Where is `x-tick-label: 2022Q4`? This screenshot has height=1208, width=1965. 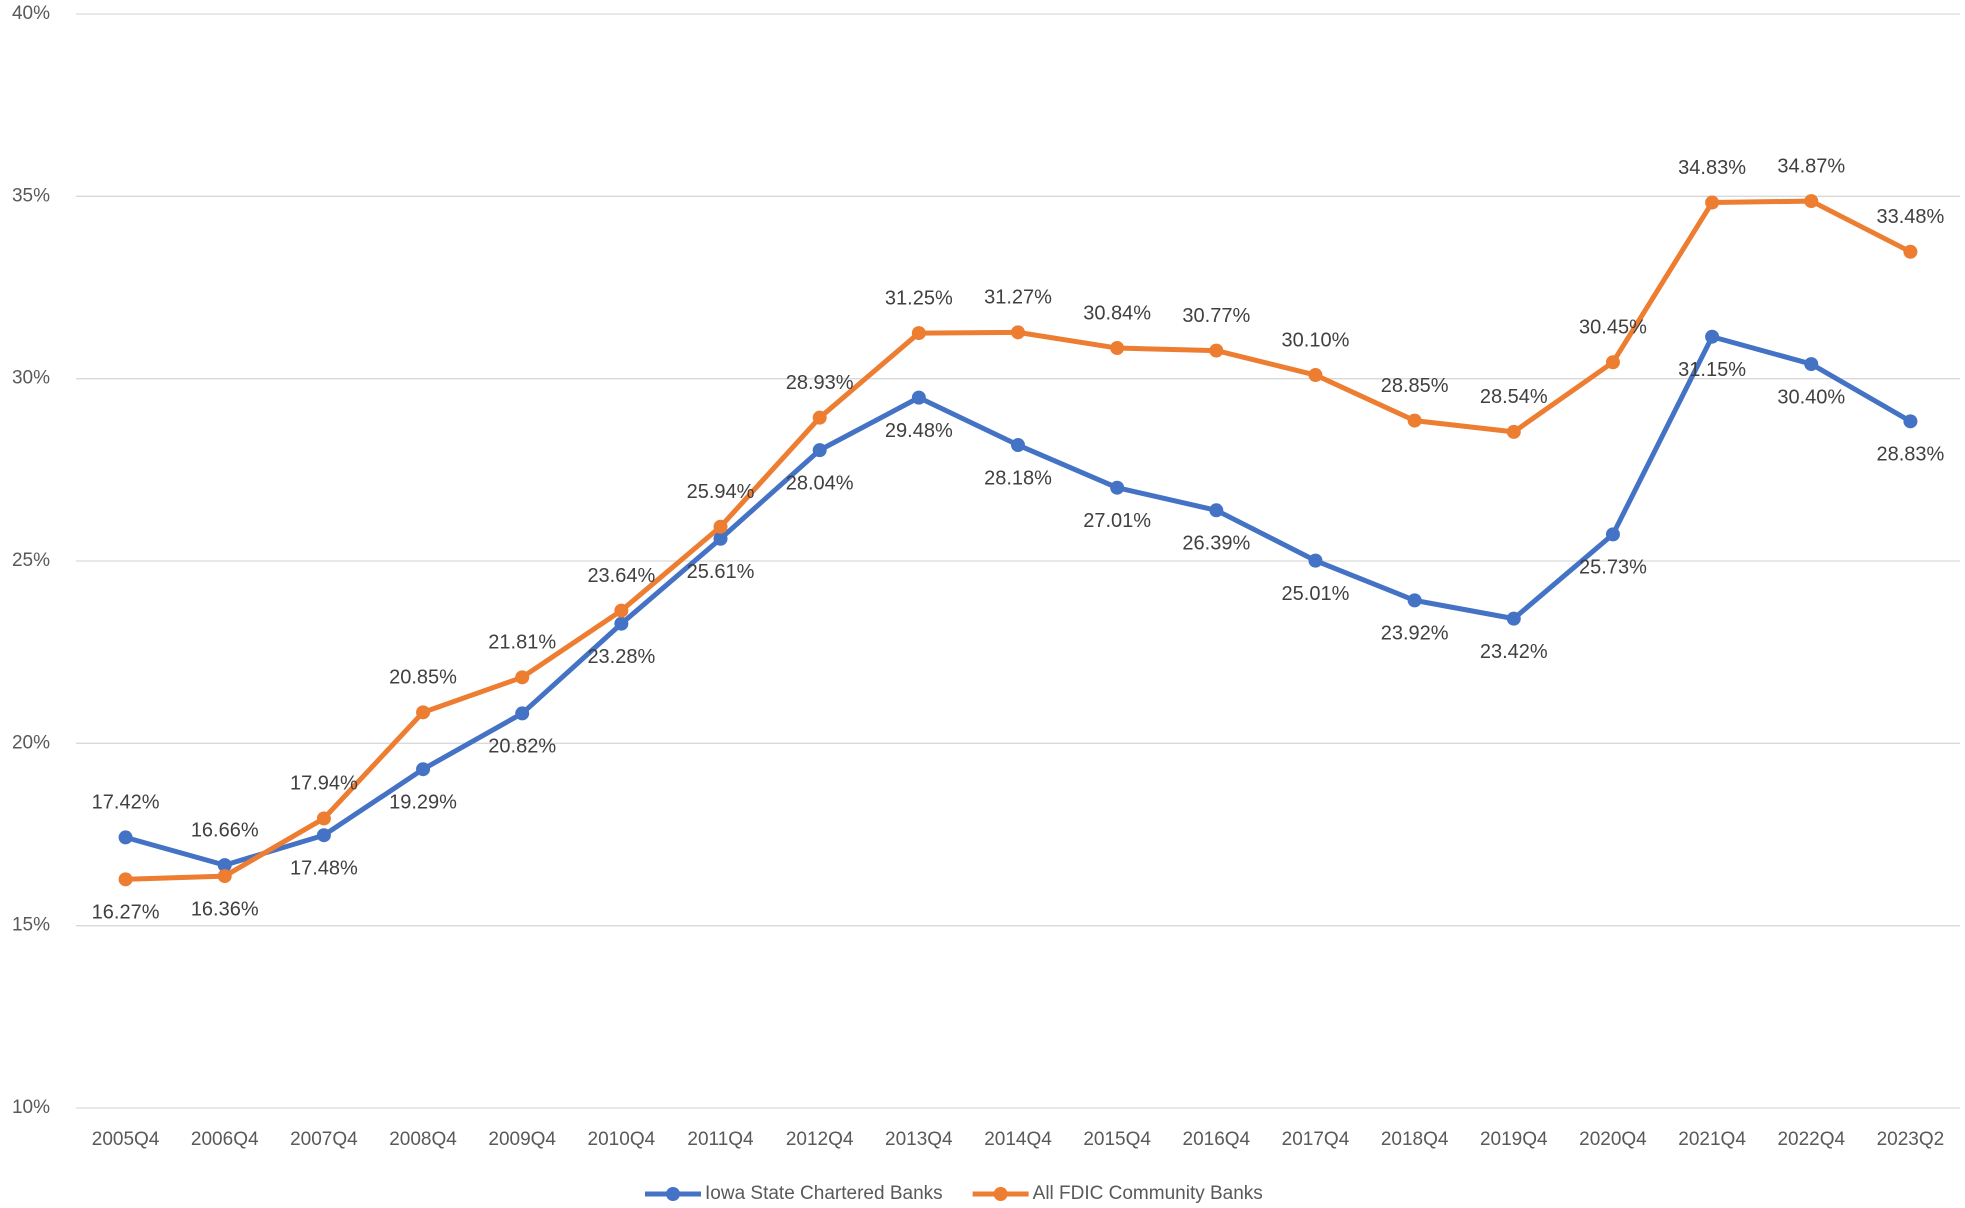
x-tick-label: 2022Q4 is located at coordinates (1811, 1139).